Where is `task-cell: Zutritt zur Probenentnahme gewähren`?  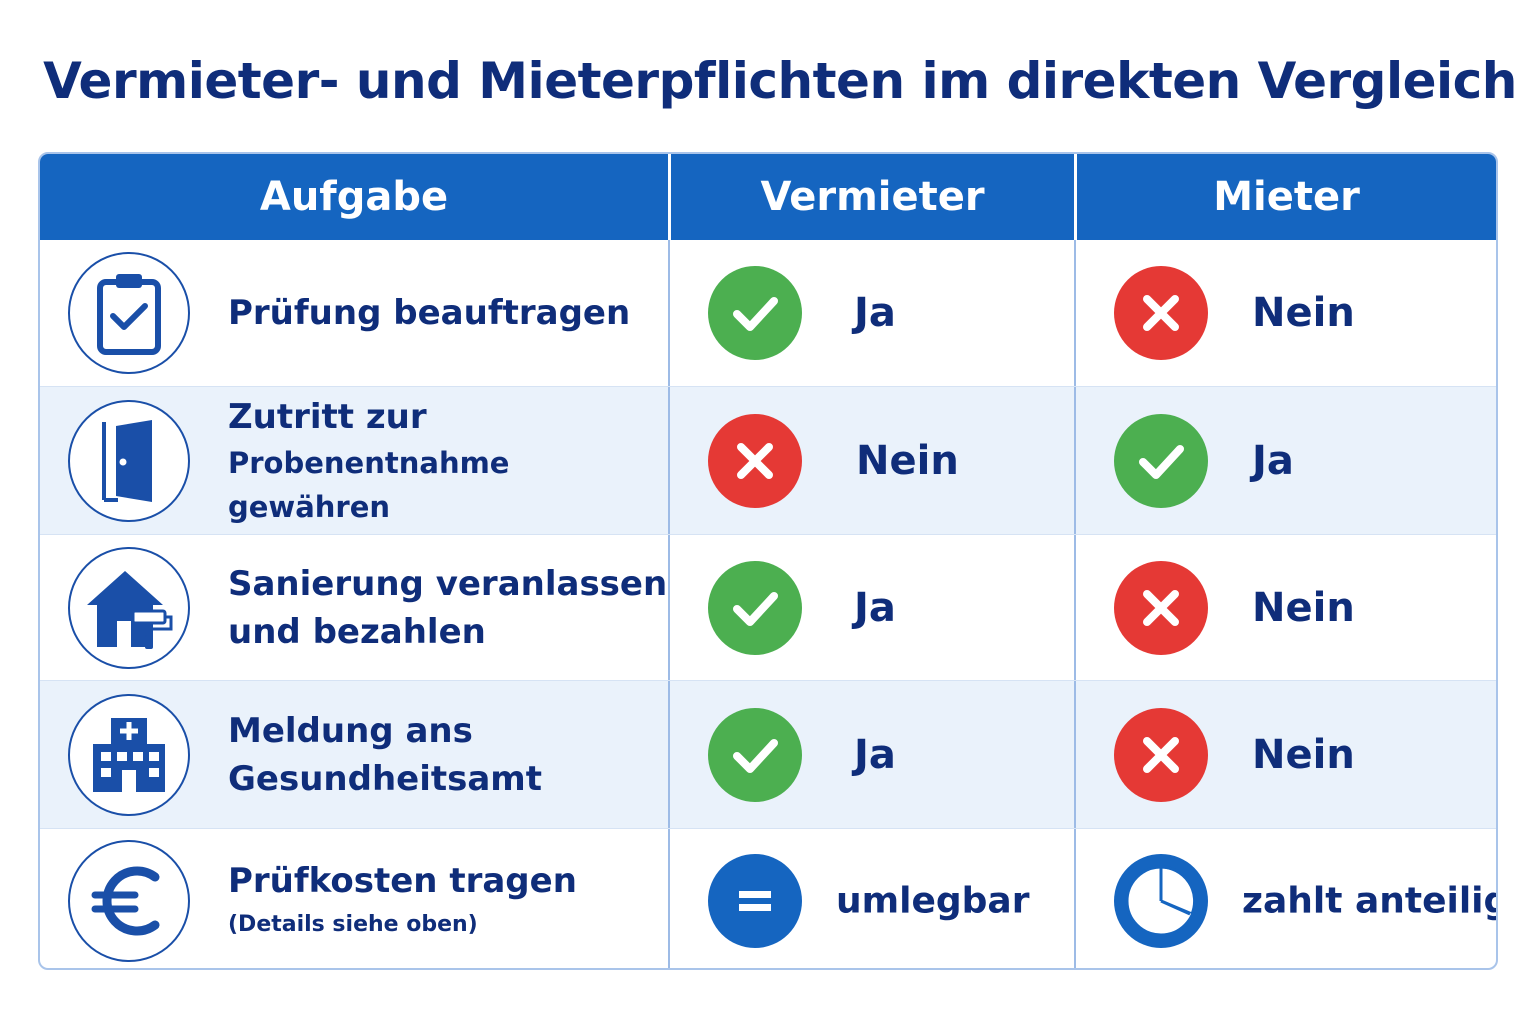
task-cell: Zutritt zur Probenentnahme gewähren is located at coordinates (354, 461).